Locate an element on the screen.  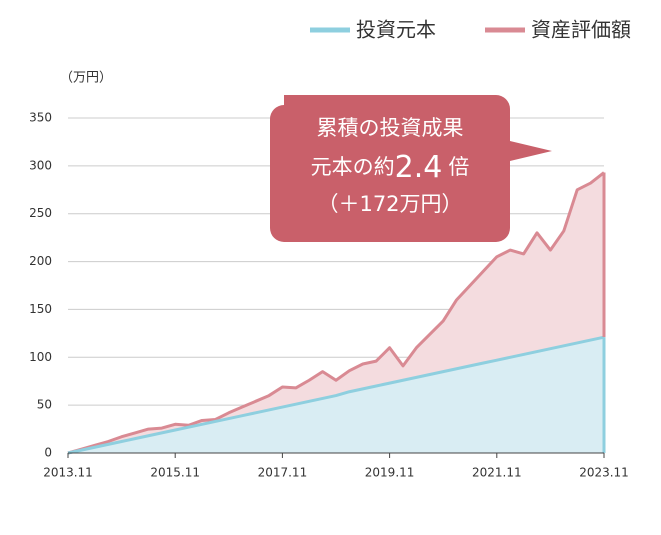
y-tick-label: 200 is located at coordinates (40, 261).